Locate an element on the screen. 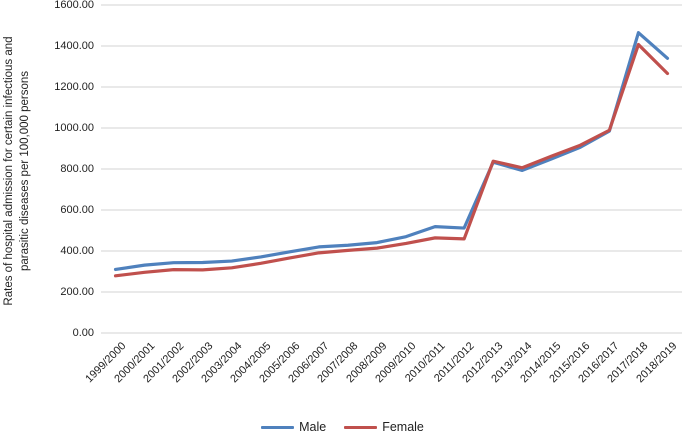  male-line-swatch is located at coordinates (278, 427).